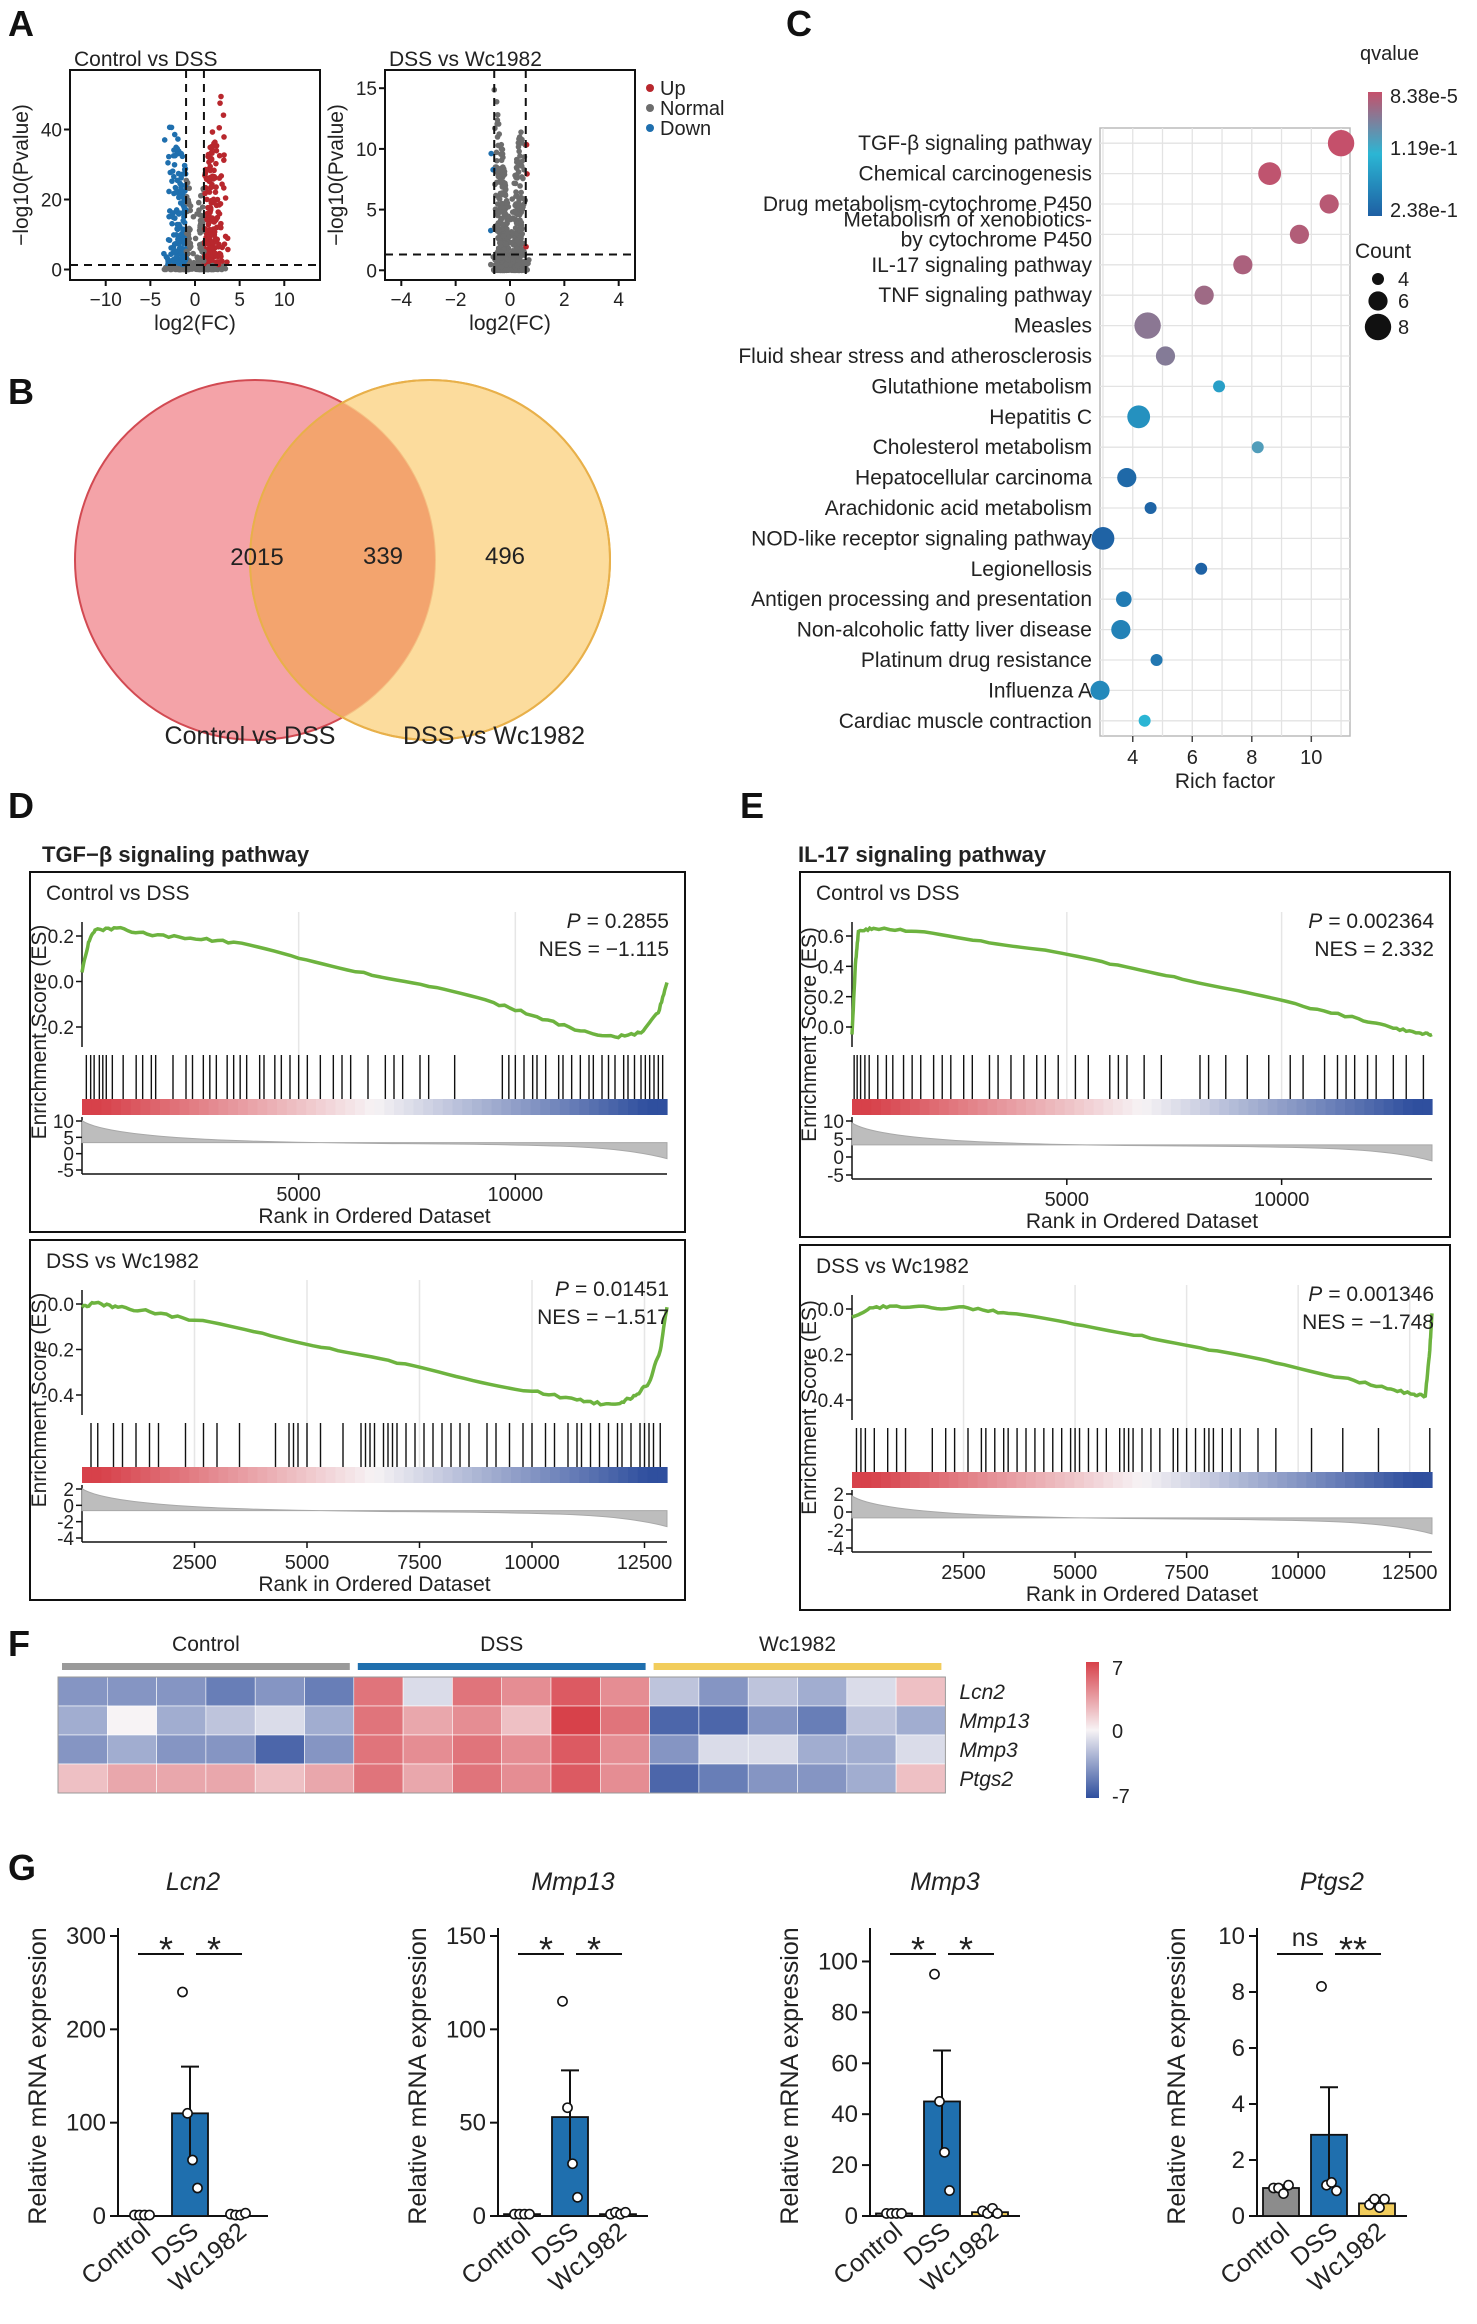 The width and height of the screenshot is (1477, 2324). Describe the element at coordinates (1255, 2253) in the screenshot. I see `category-label: Control` at that location.